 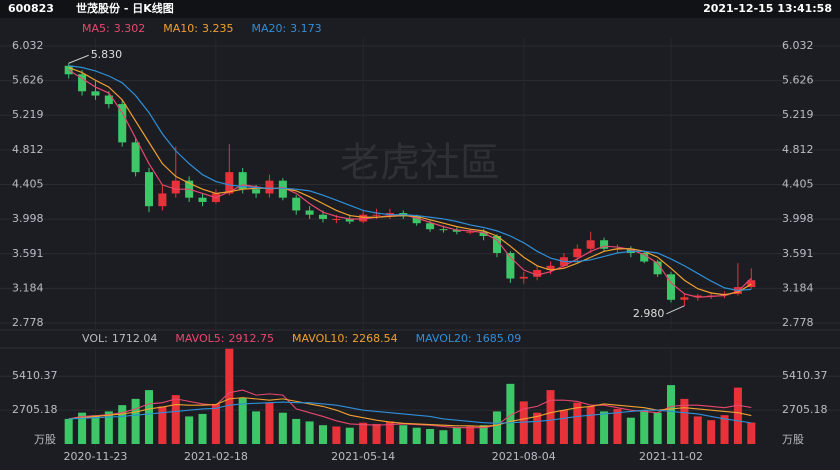 What do you see at coordinates (798, 322) in the screenshot?
I see `y-tick-label: 2.778` at bounding box center [798, 322].